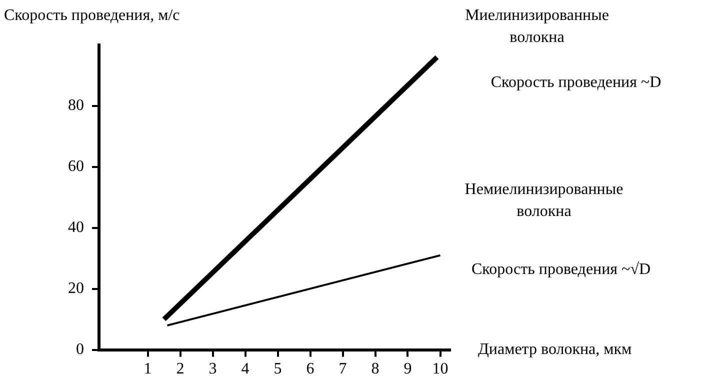 This screenshot has height=382, width=704. I want to click on y-tick-label: 60, so click(76, 167).